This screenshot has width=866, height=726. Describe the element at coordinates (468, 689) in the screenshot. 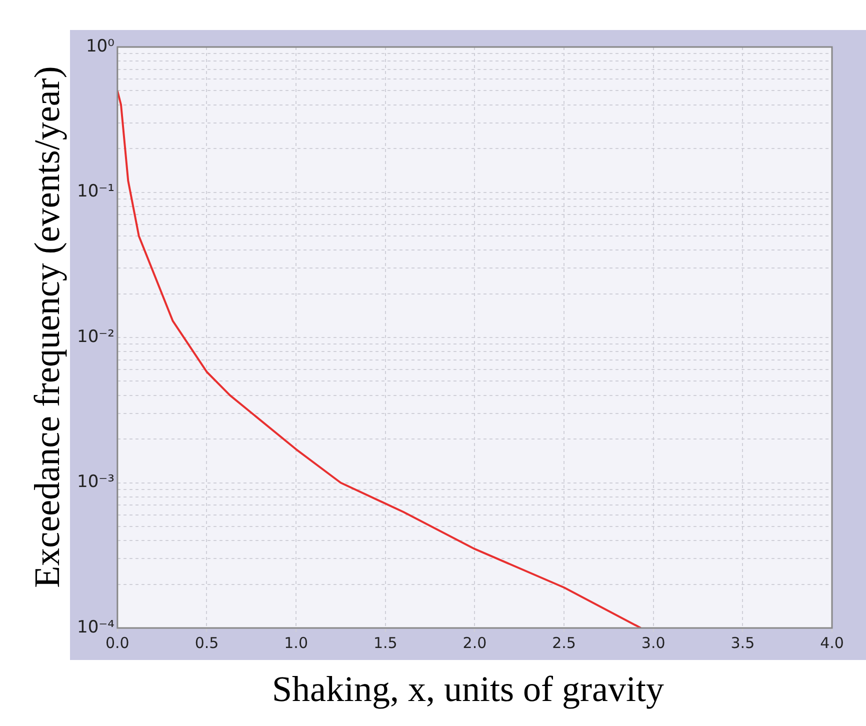

I see `x-axis-title: Shaking, x, units of gravity` at that location.